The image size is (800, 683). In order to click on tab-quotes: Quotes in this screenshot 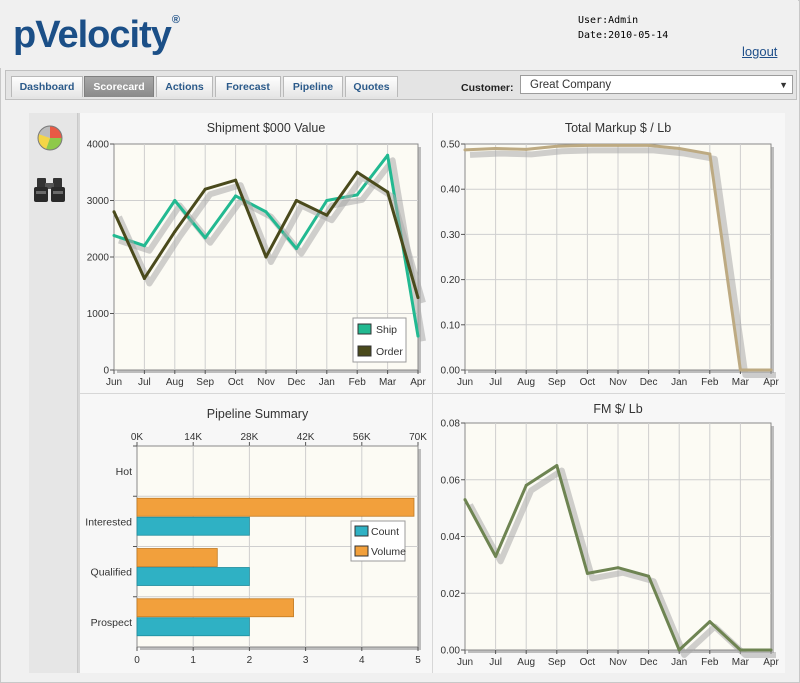, I will do `click(371, 86)`.